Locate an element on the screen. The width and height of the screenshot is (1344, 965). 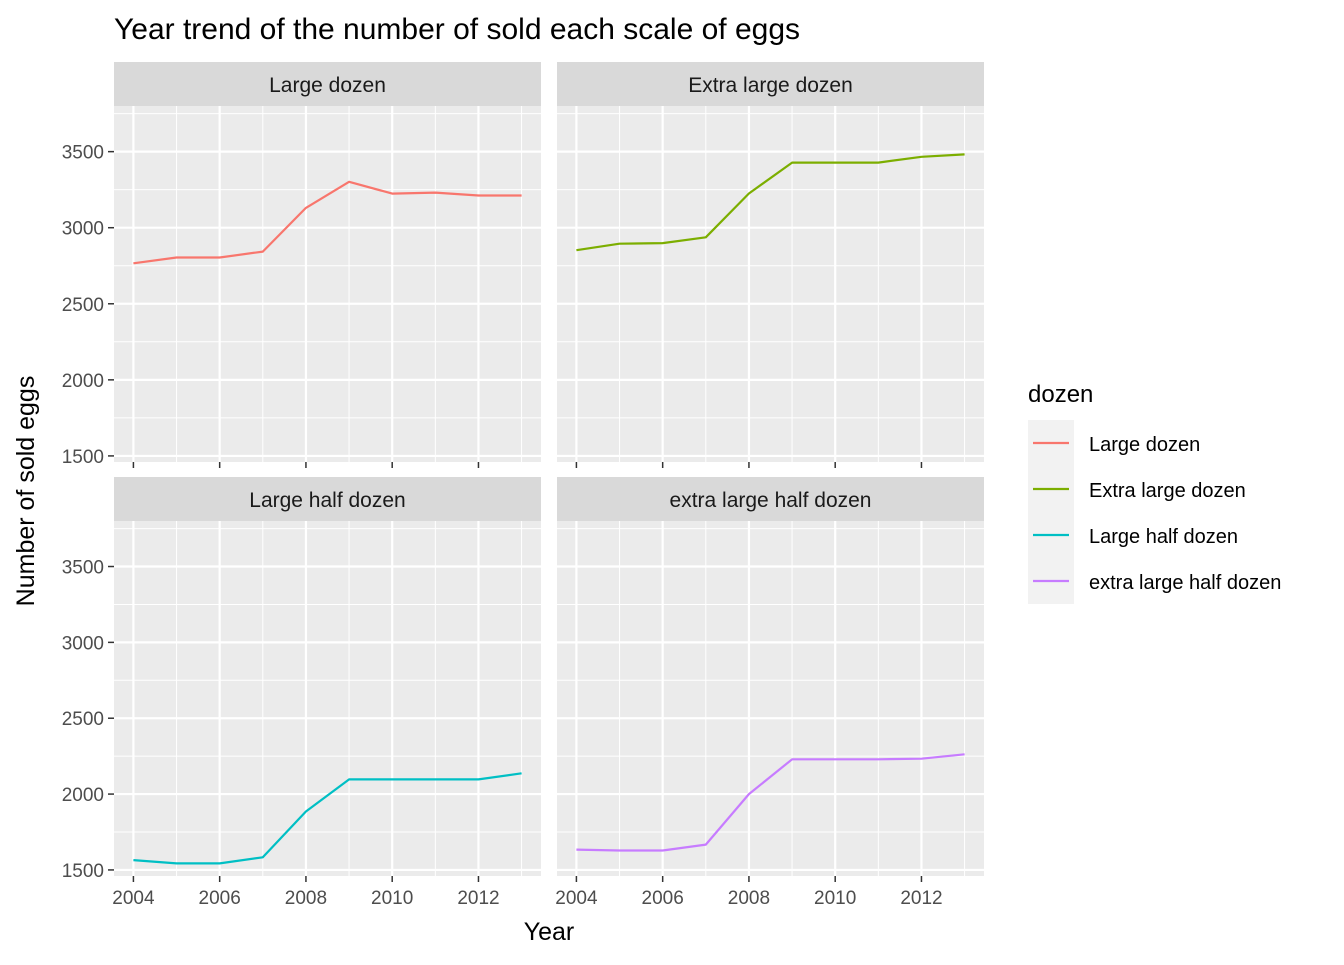
y-axis-label: Number of sold eggs is located at coordinates (26, 491).